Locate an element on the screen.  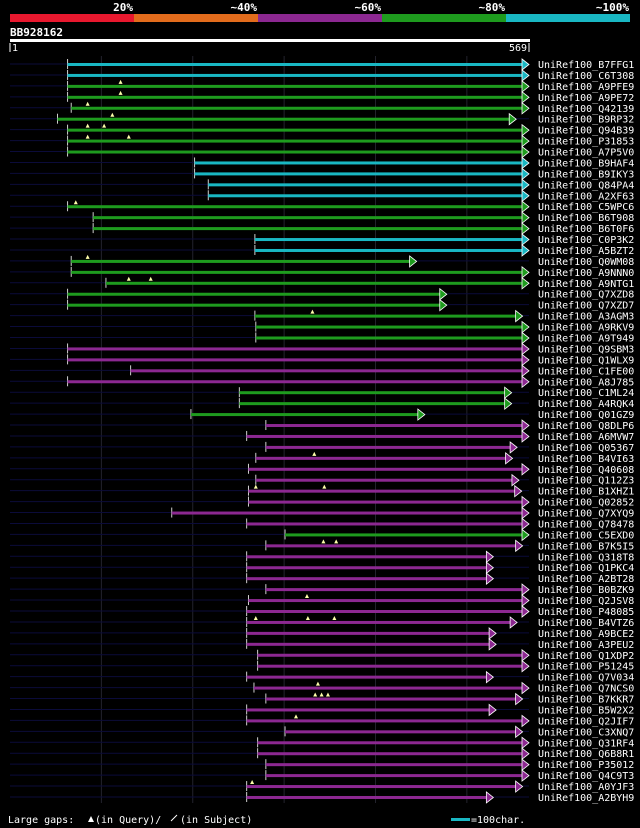
hit-row: UniRef100_A2BT28 is located at coordinates (322, 578).